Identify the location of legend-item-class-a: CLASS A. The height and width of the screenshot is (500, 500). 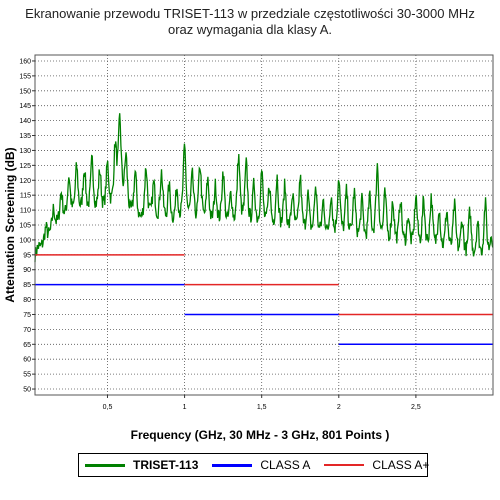
(261, 465).